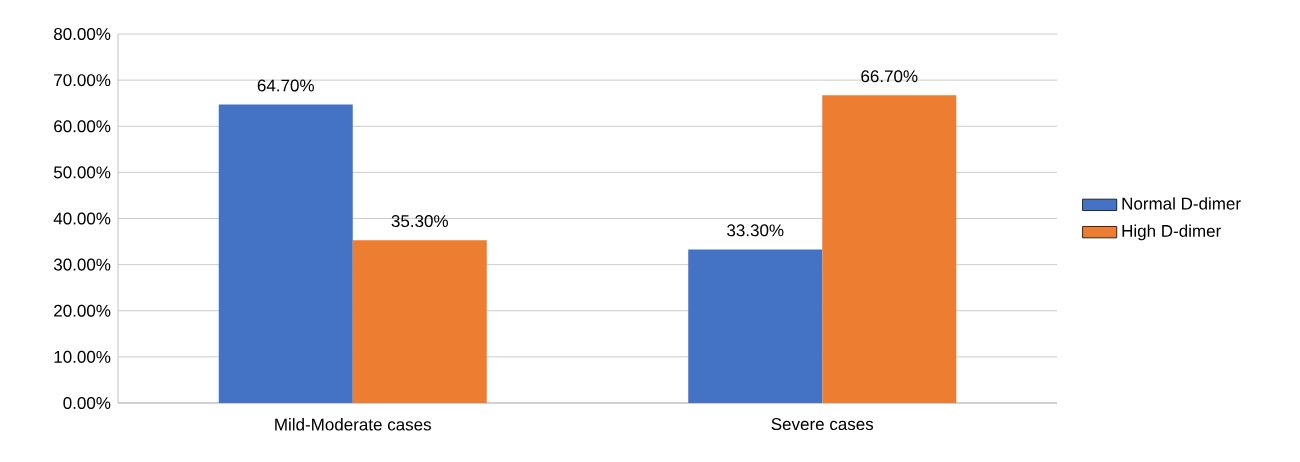 This screenshot has width=1300, height=462. Describe the element at coordinates (87, 403) in the screenshot. I see `y-tick-label: 0.00%` at that location.